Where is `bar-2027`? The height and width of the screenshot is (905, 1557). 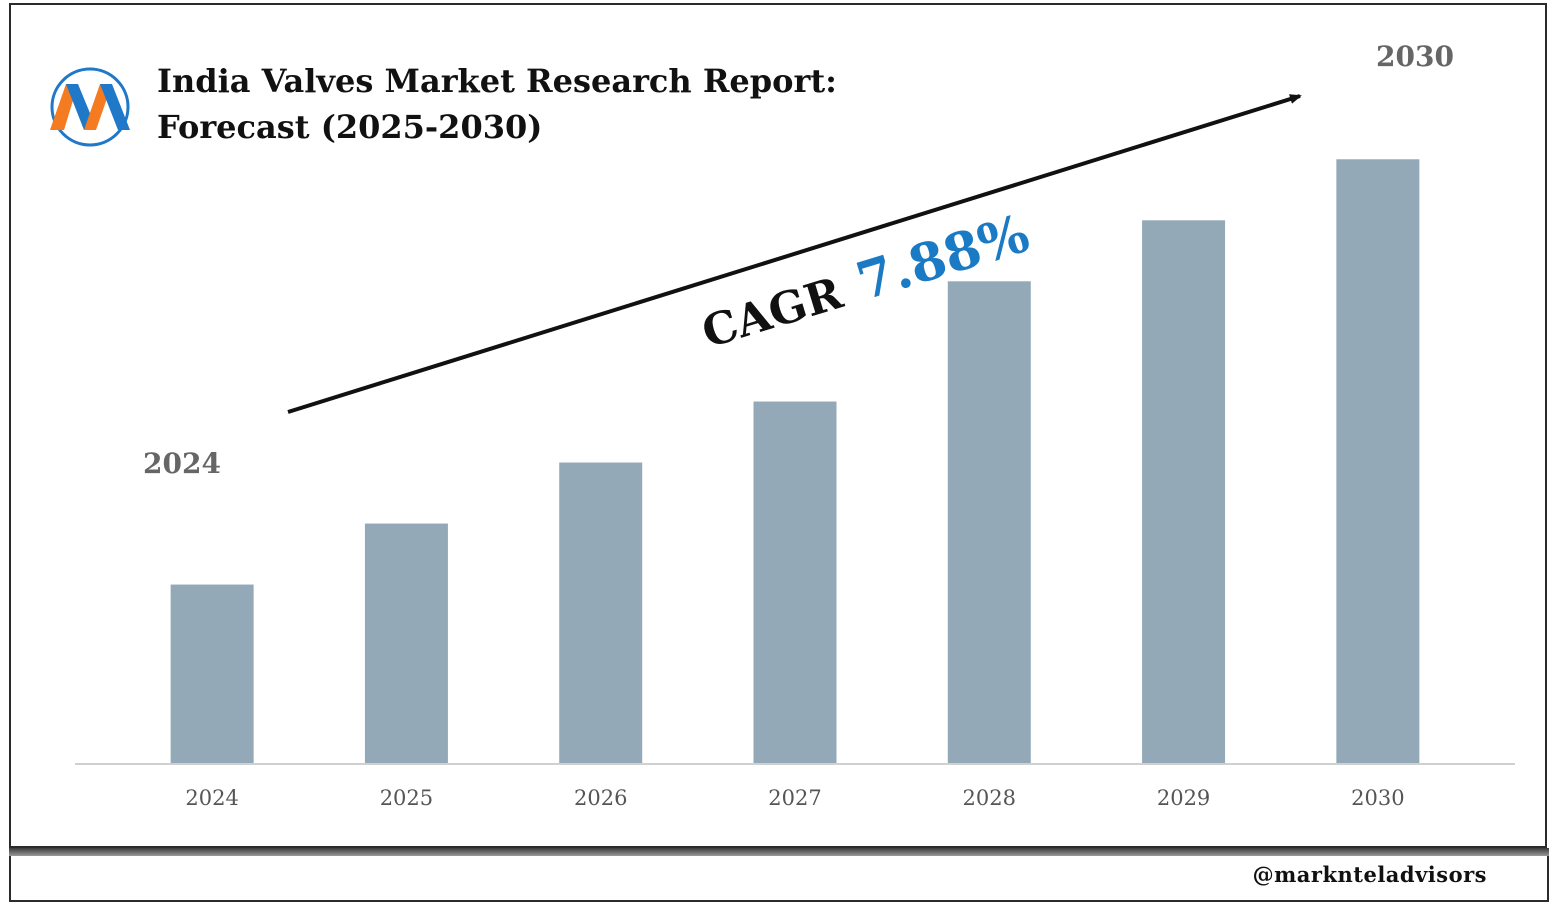
bar-2027 is located at coordinates (795, 582).